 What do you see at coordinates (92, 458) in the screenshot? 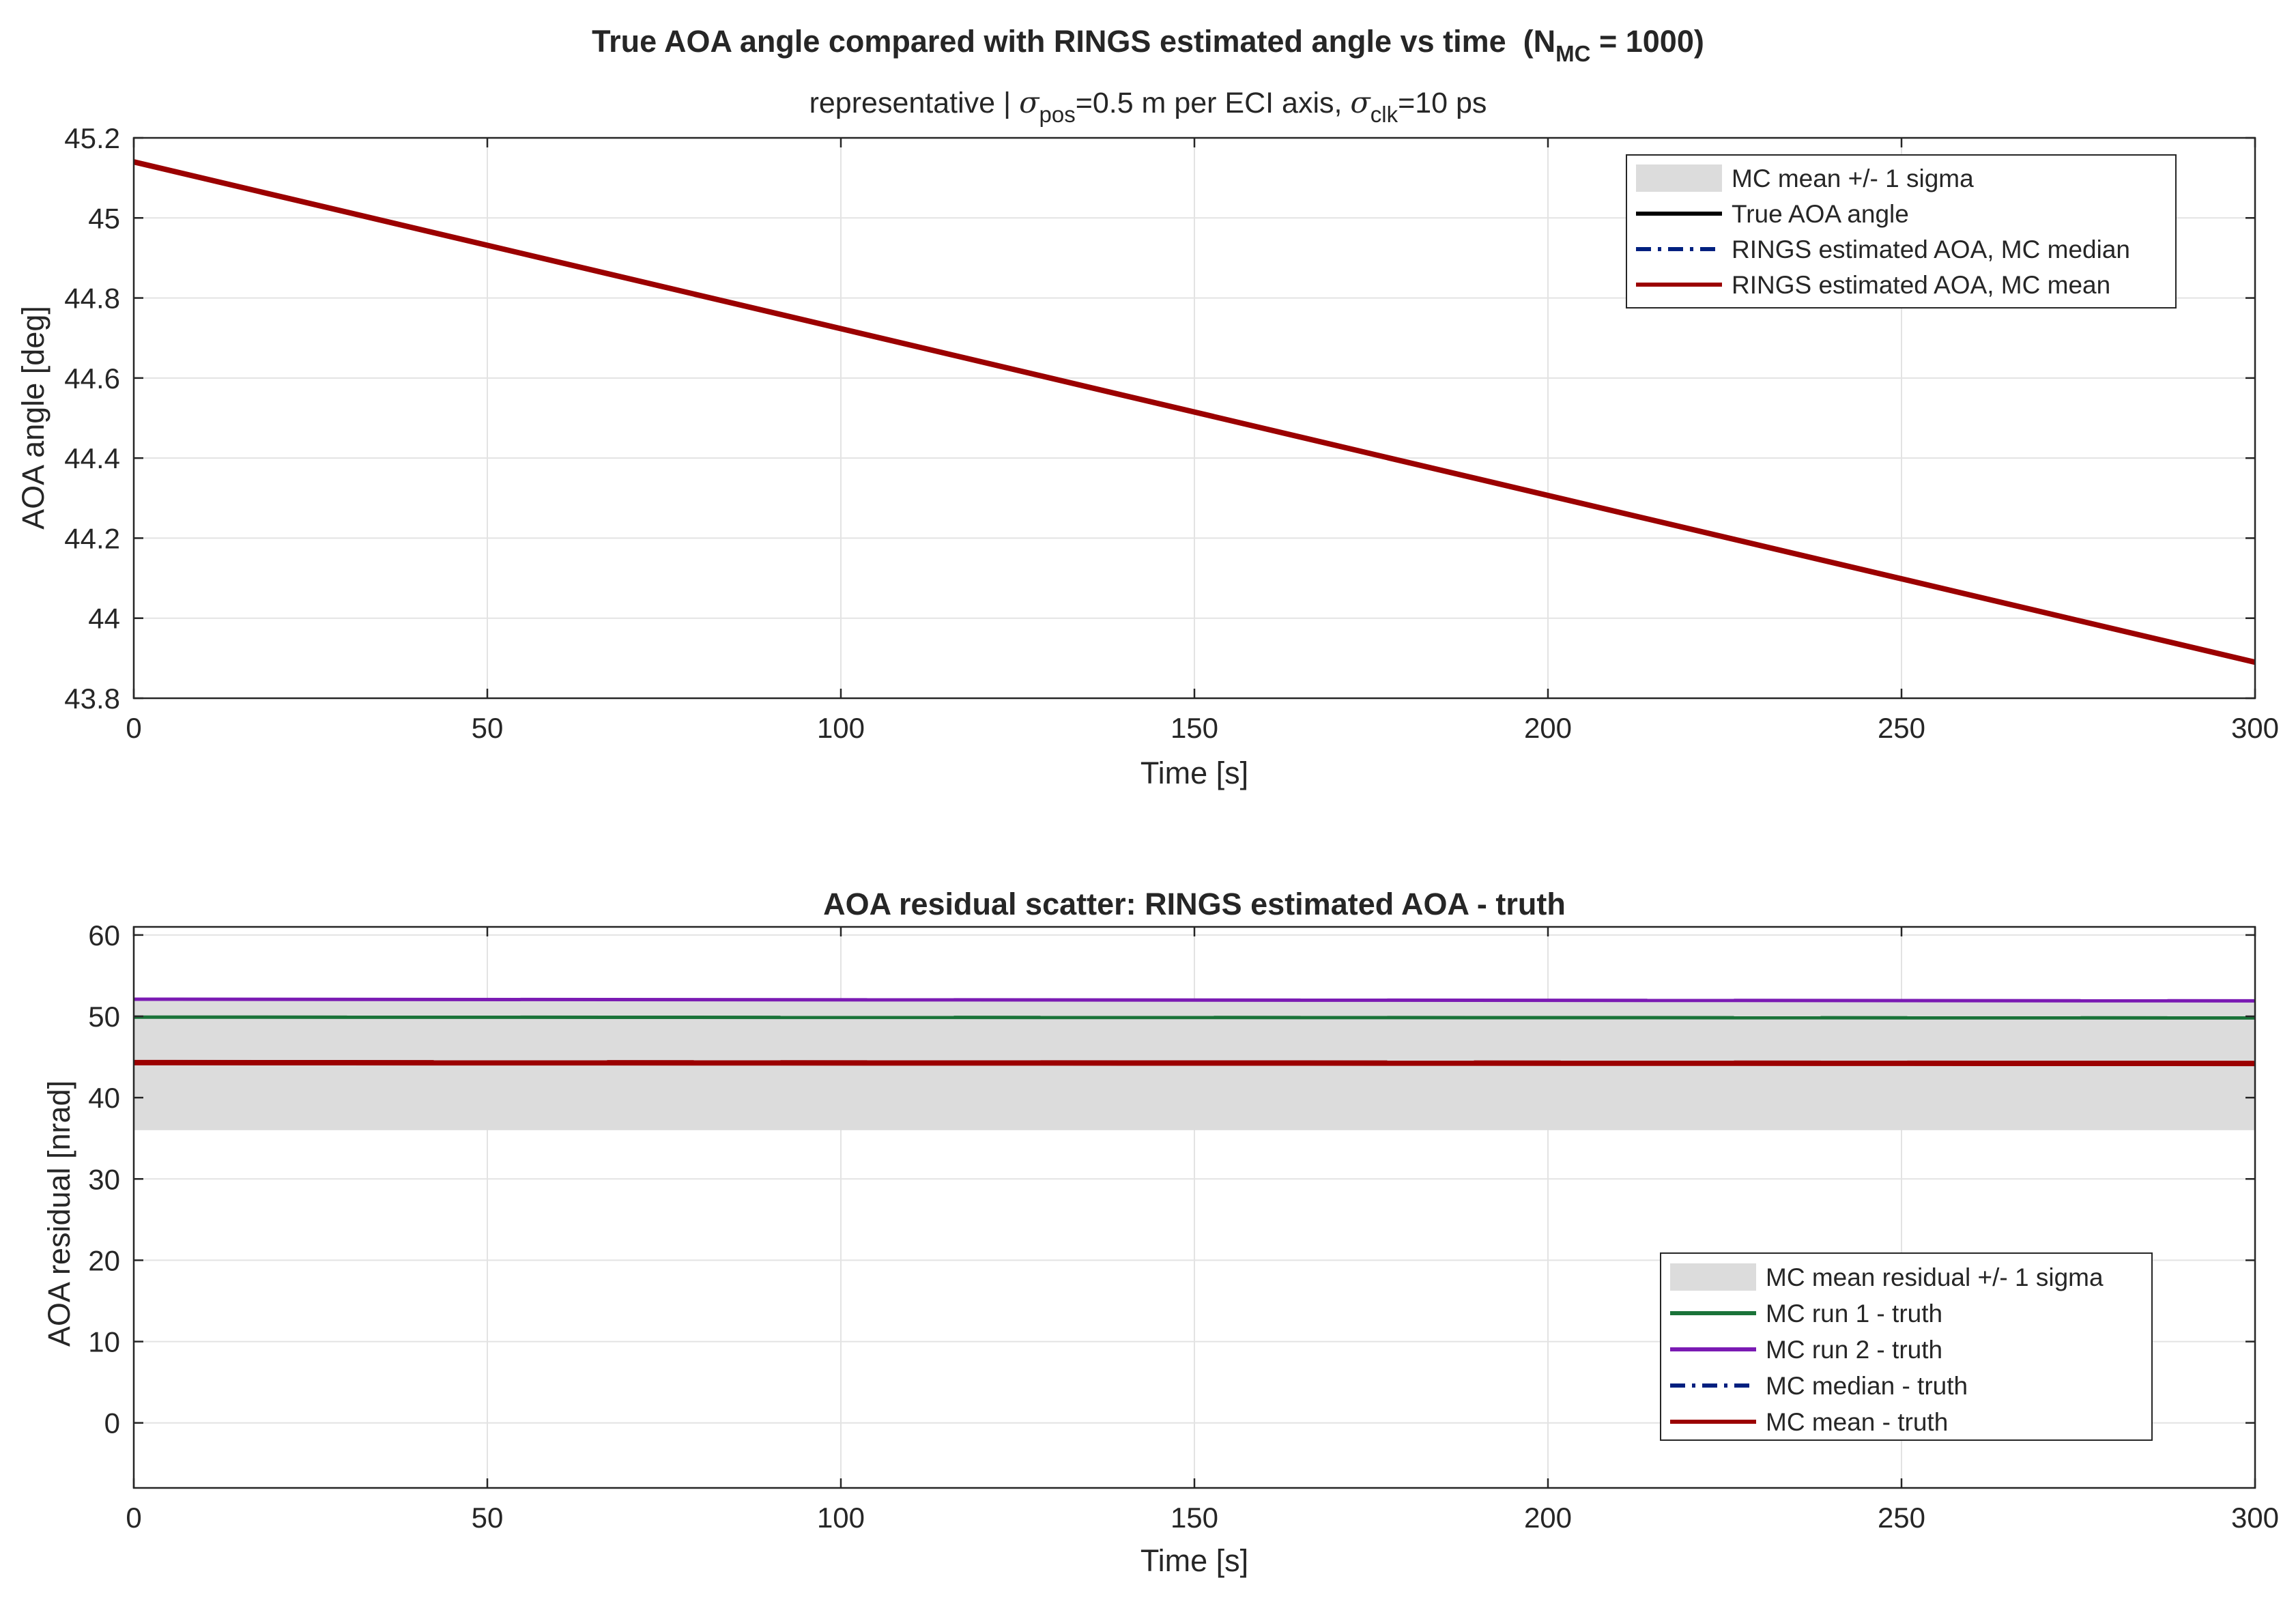
I see `y-tick-label: 44.4` at bounding box center [92, 458].